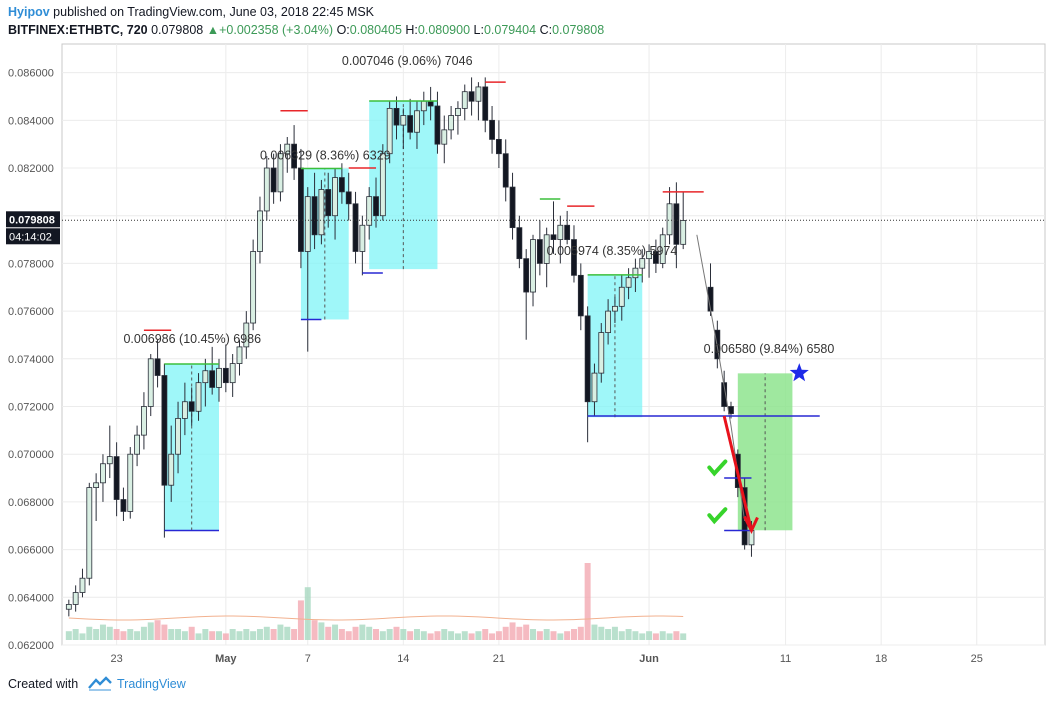  What do you see at coordinates (78, 30) in the screenshot?
I see `symbol-label: BITFINEX:ETHBTC, 720` at bounding box center [78, 30].